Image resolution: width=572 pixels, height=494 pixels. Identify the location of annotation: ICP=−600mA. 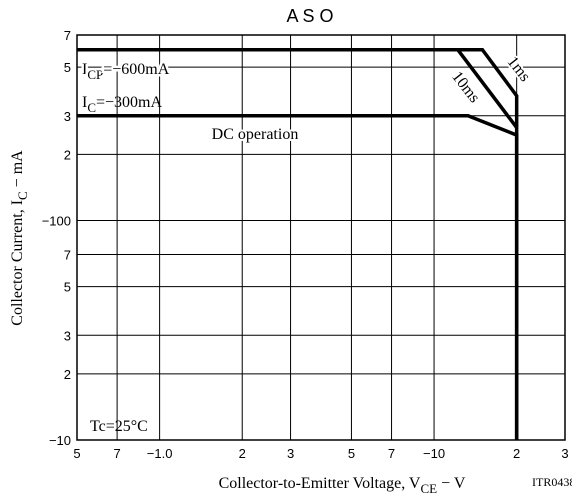
(126, 71).